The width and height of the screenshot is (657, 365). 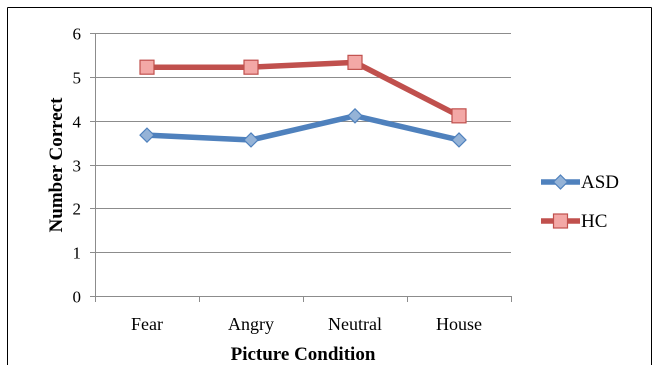 I want to click on x-tick-labels: Fear Angry Neutral House, so click(x=306, y=324).